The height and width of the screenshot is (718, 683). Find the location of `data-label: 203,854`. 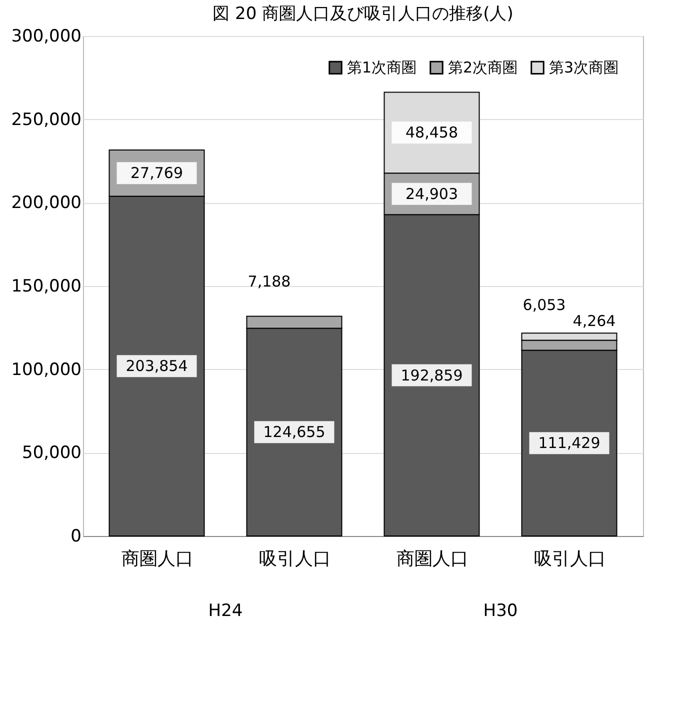

data-label: 203,854 is located at coordinates (157, 366).